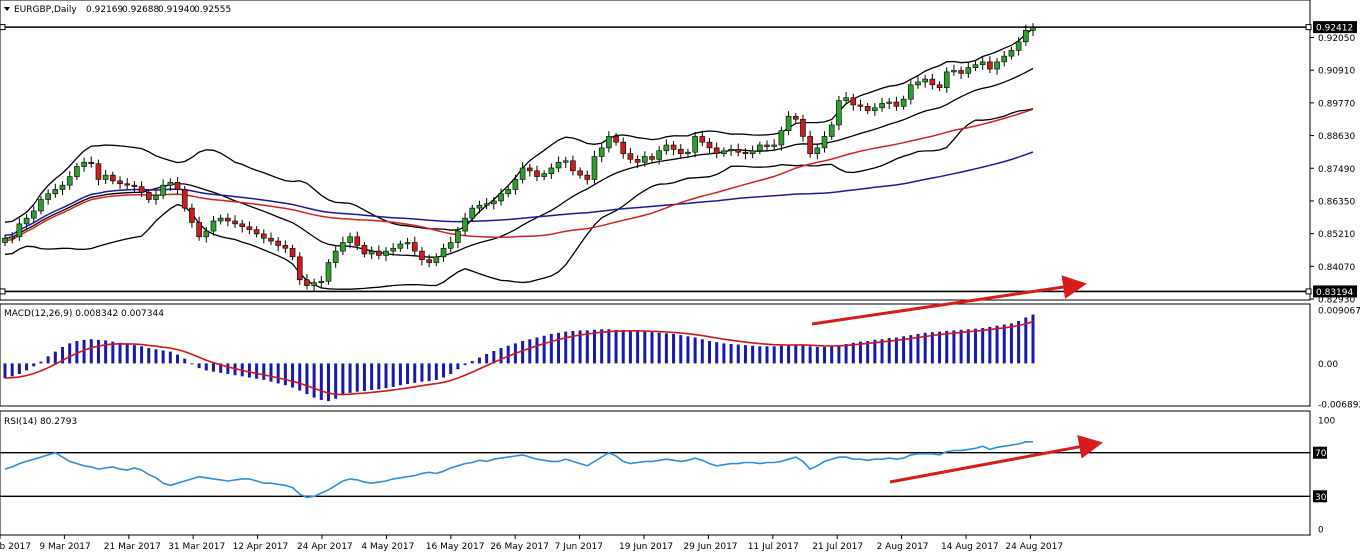 This screenshot has width=1360, height=558. I want to click on date-axis-label: 11 Jul 2017, so click(773, 547).